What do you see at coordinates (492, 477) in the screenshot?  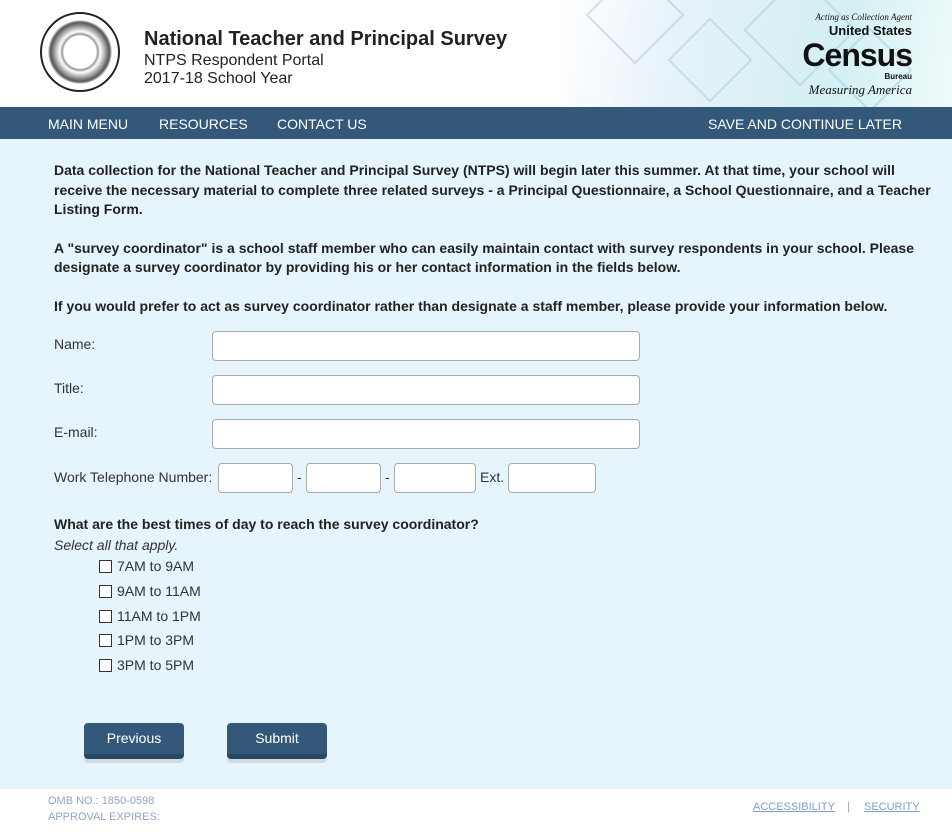 I see `ext-label: Ext.` at bounding box center [492, 477].